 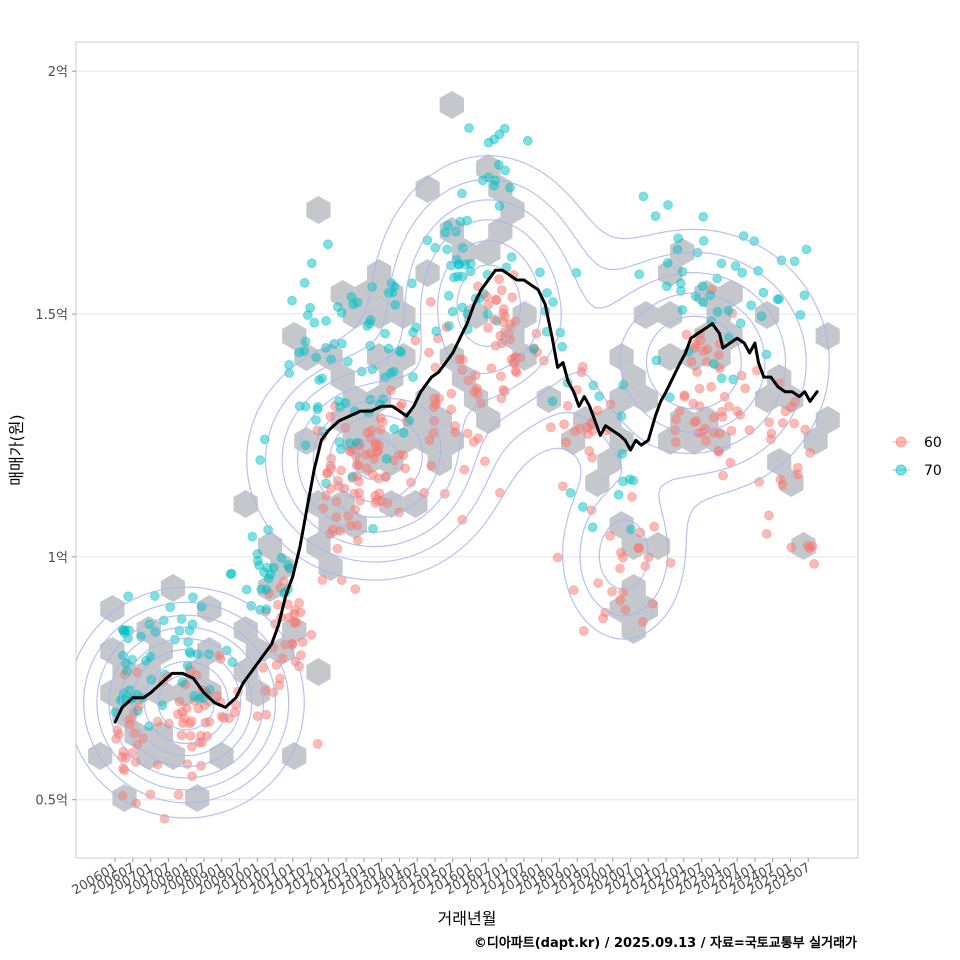 I want to click on y-axis: 0.5억 1억 1.5억 2억, so click(x=55, y=437).